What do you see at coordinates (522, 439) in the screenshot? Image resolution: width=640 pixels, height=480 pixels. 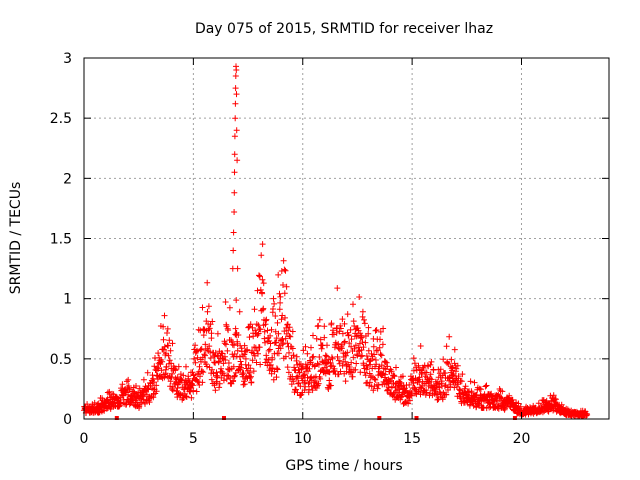 I see `x-tick-label: 20` at bounding box center [522, 439].